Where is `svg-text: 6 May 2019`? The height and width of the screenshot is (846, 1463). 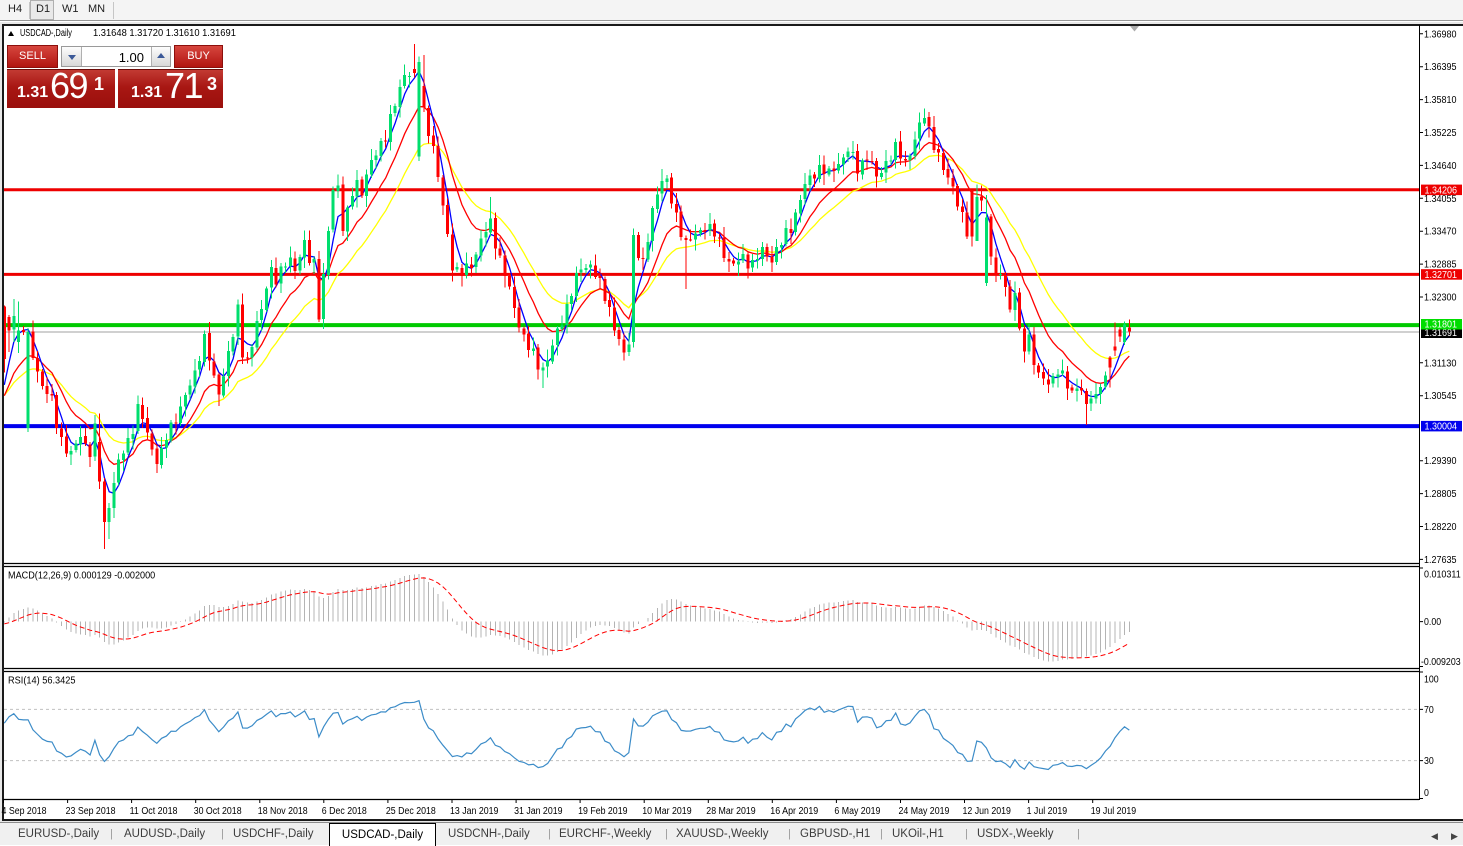
svg-text: 6 May 2019 is located at coordinates (857, 811).